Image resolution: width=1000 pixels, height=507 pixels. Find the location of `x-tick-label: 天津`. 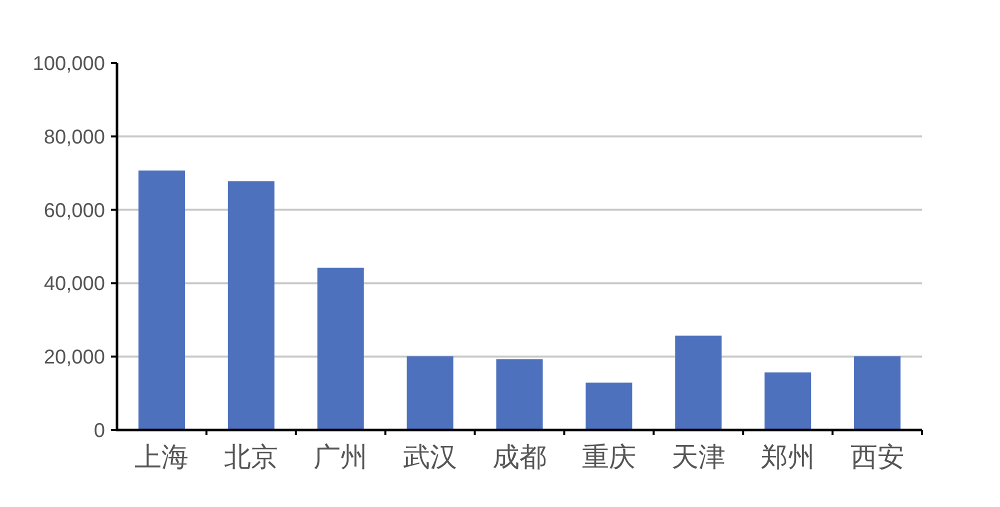

x-tick-label: 天津 is located at coordinates (698, 457).